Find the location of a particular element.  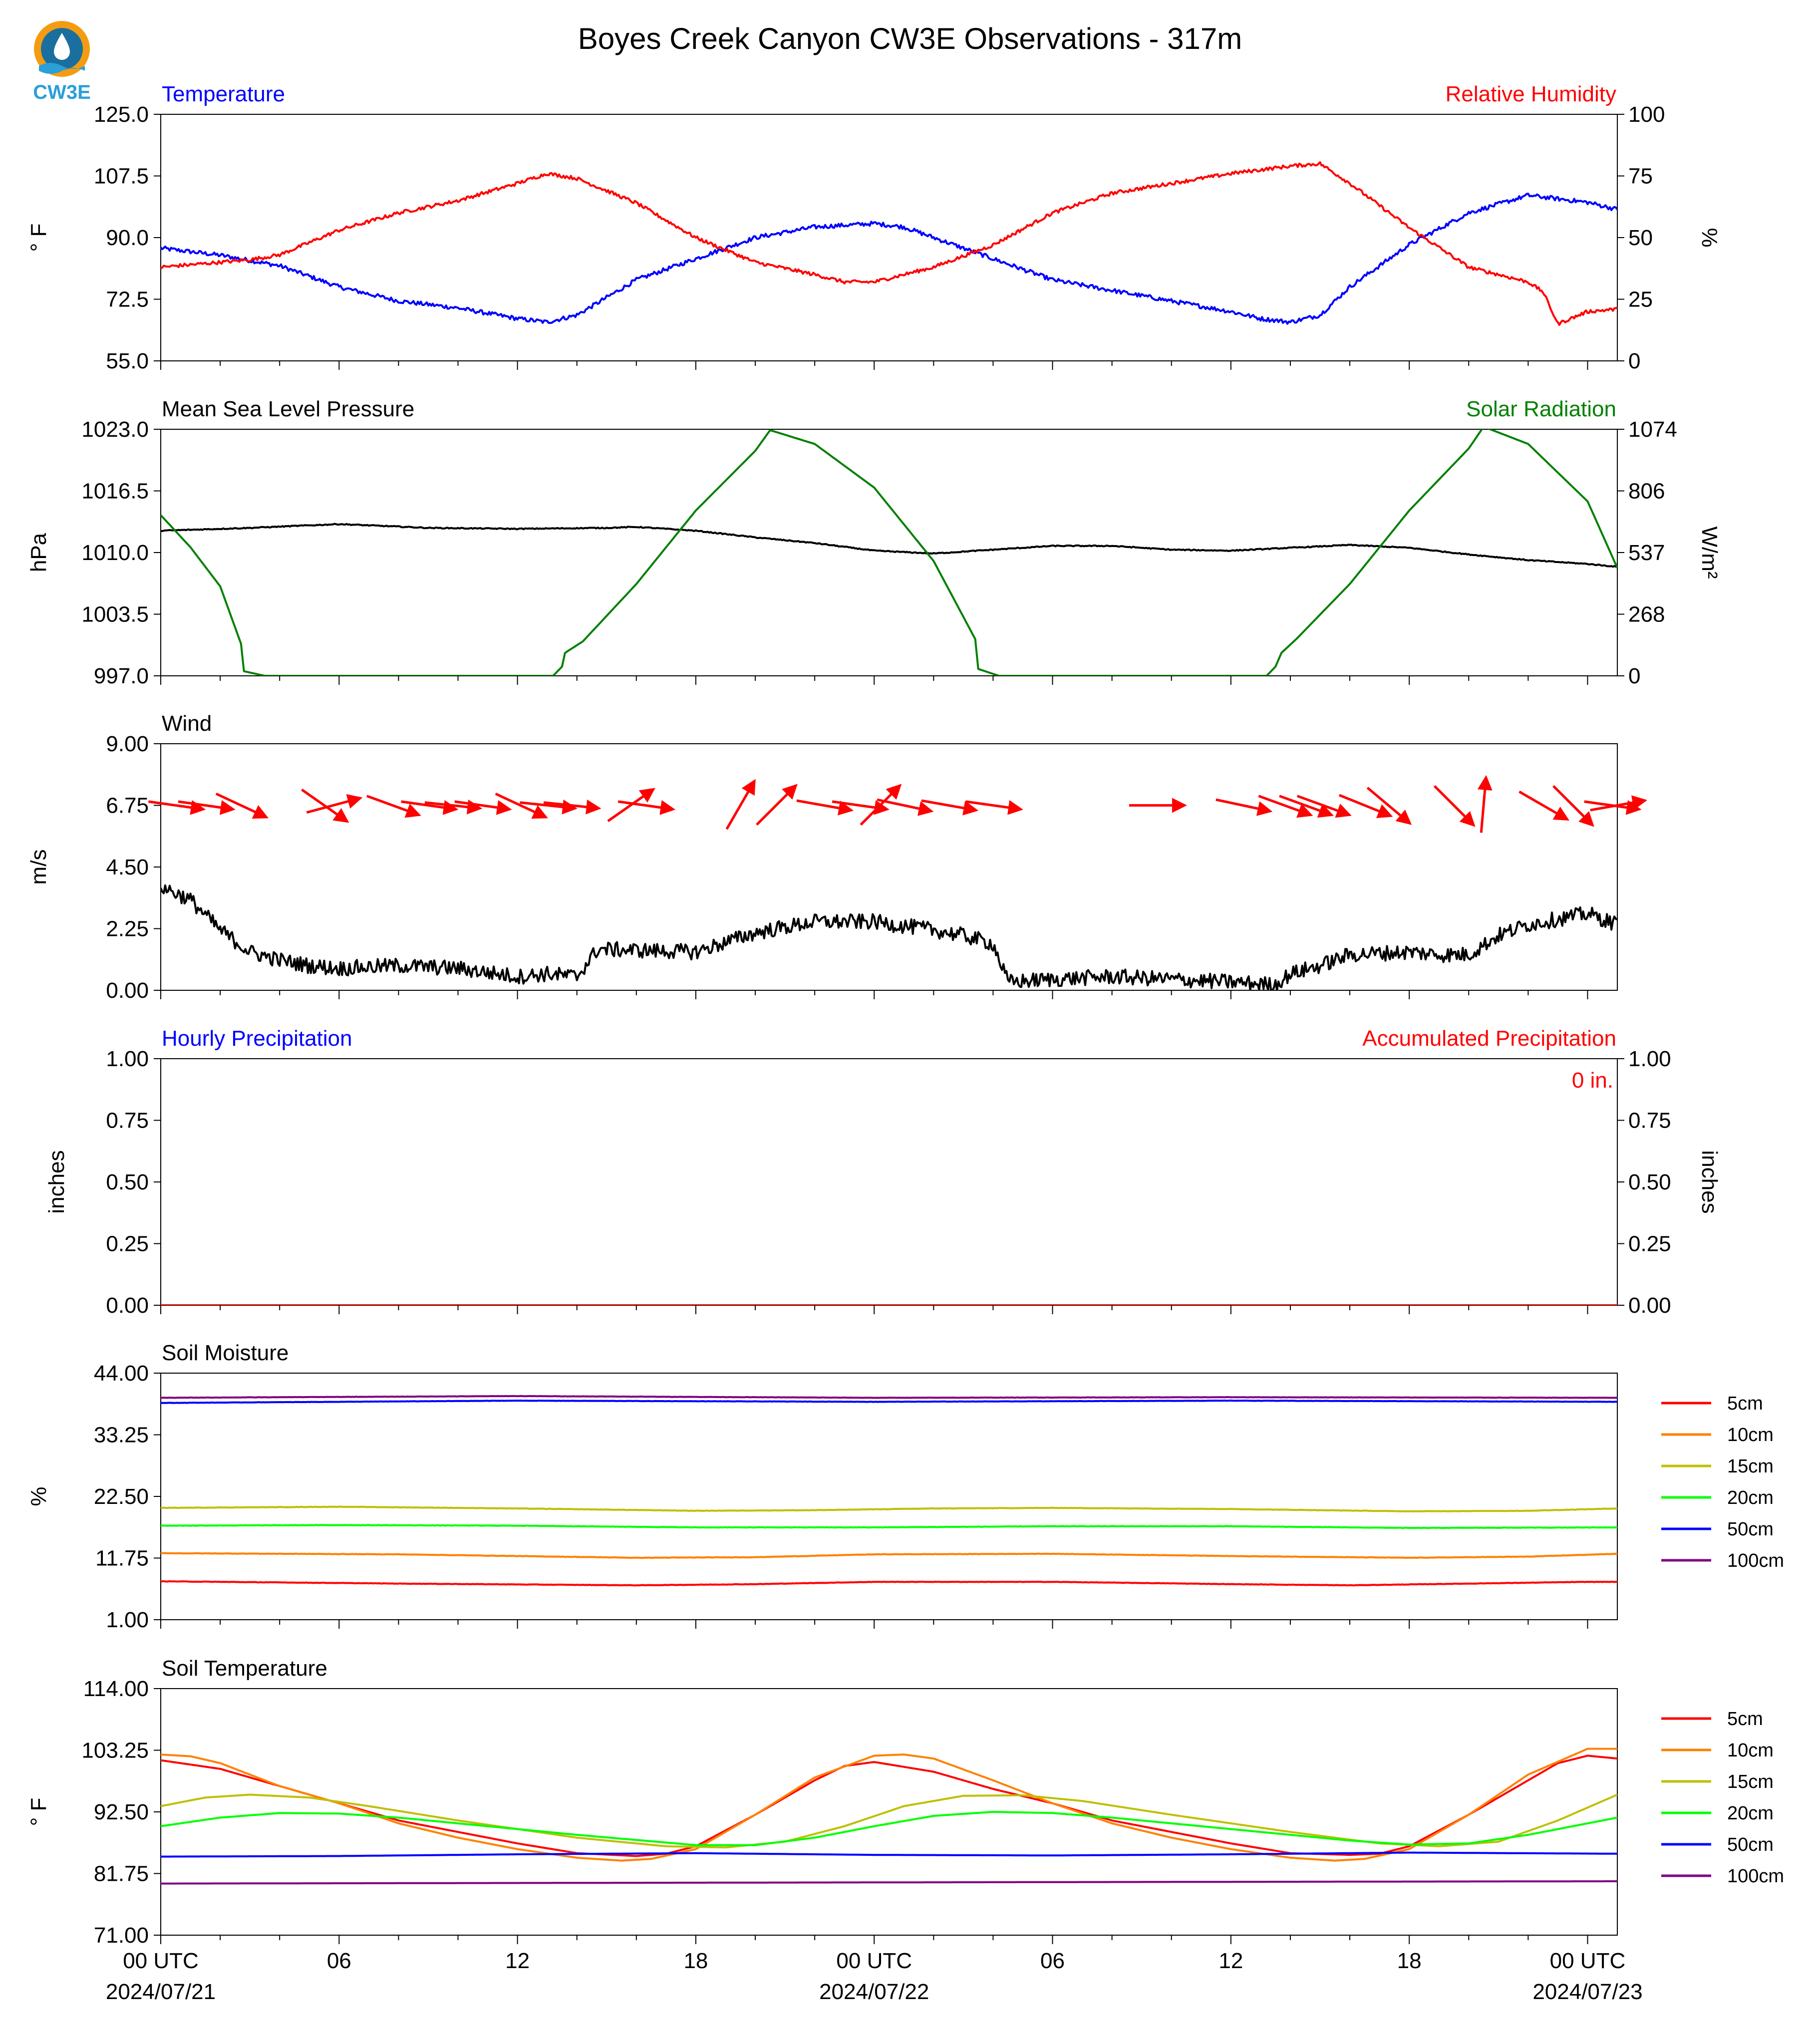

legend-label: 100cm is located at coordinates (1755, 1560).